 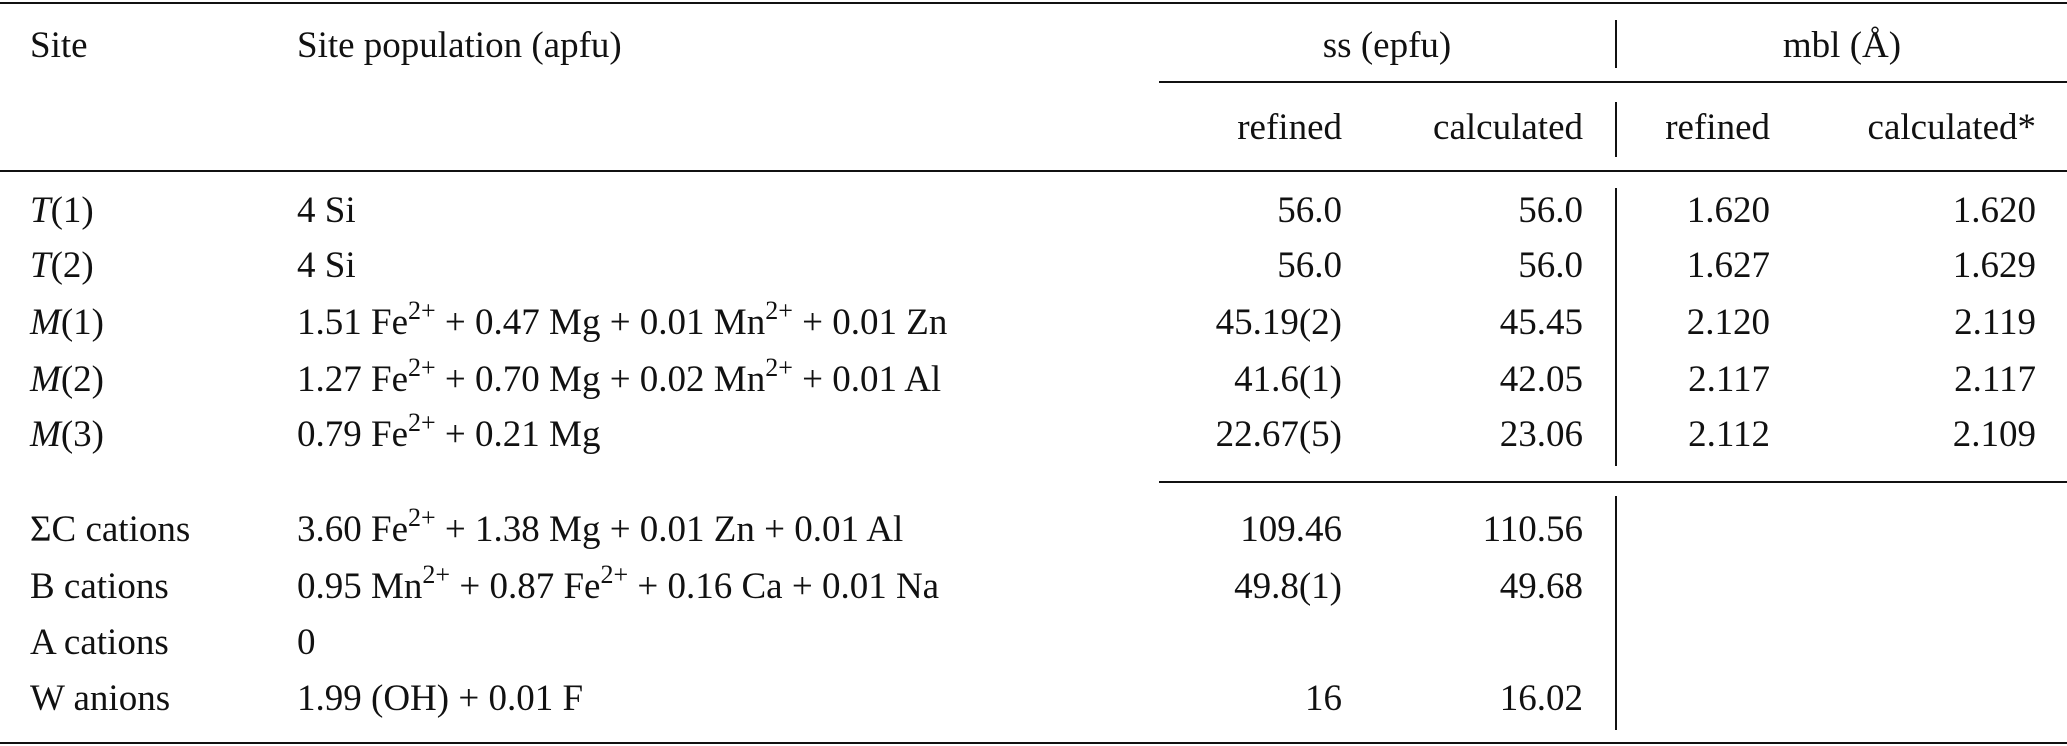 I want to click on mbl-refined: 1.627, so click(x=1728, y=265).